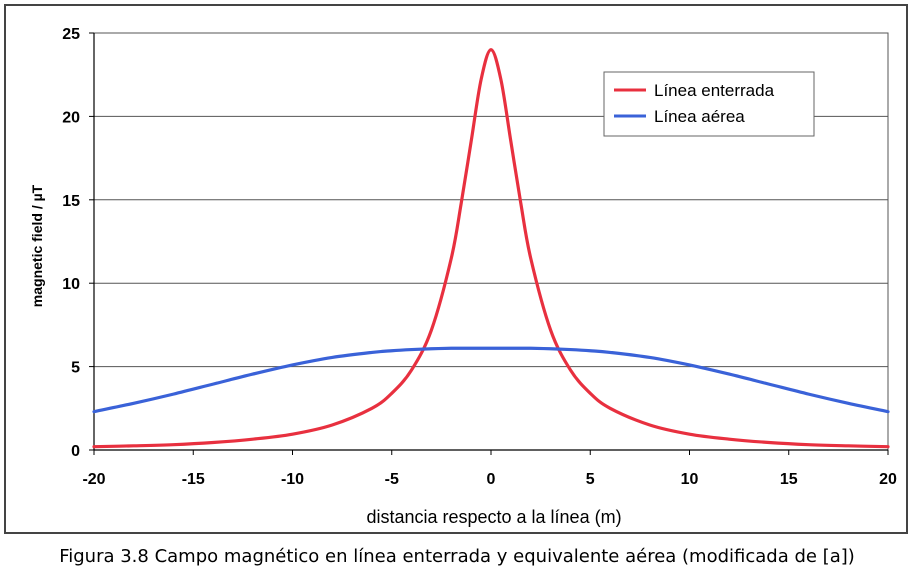  What do you see at coordinates (491, 380) in the screenshot?
I see `series-line-aerea` at bounding box center [491, 380].